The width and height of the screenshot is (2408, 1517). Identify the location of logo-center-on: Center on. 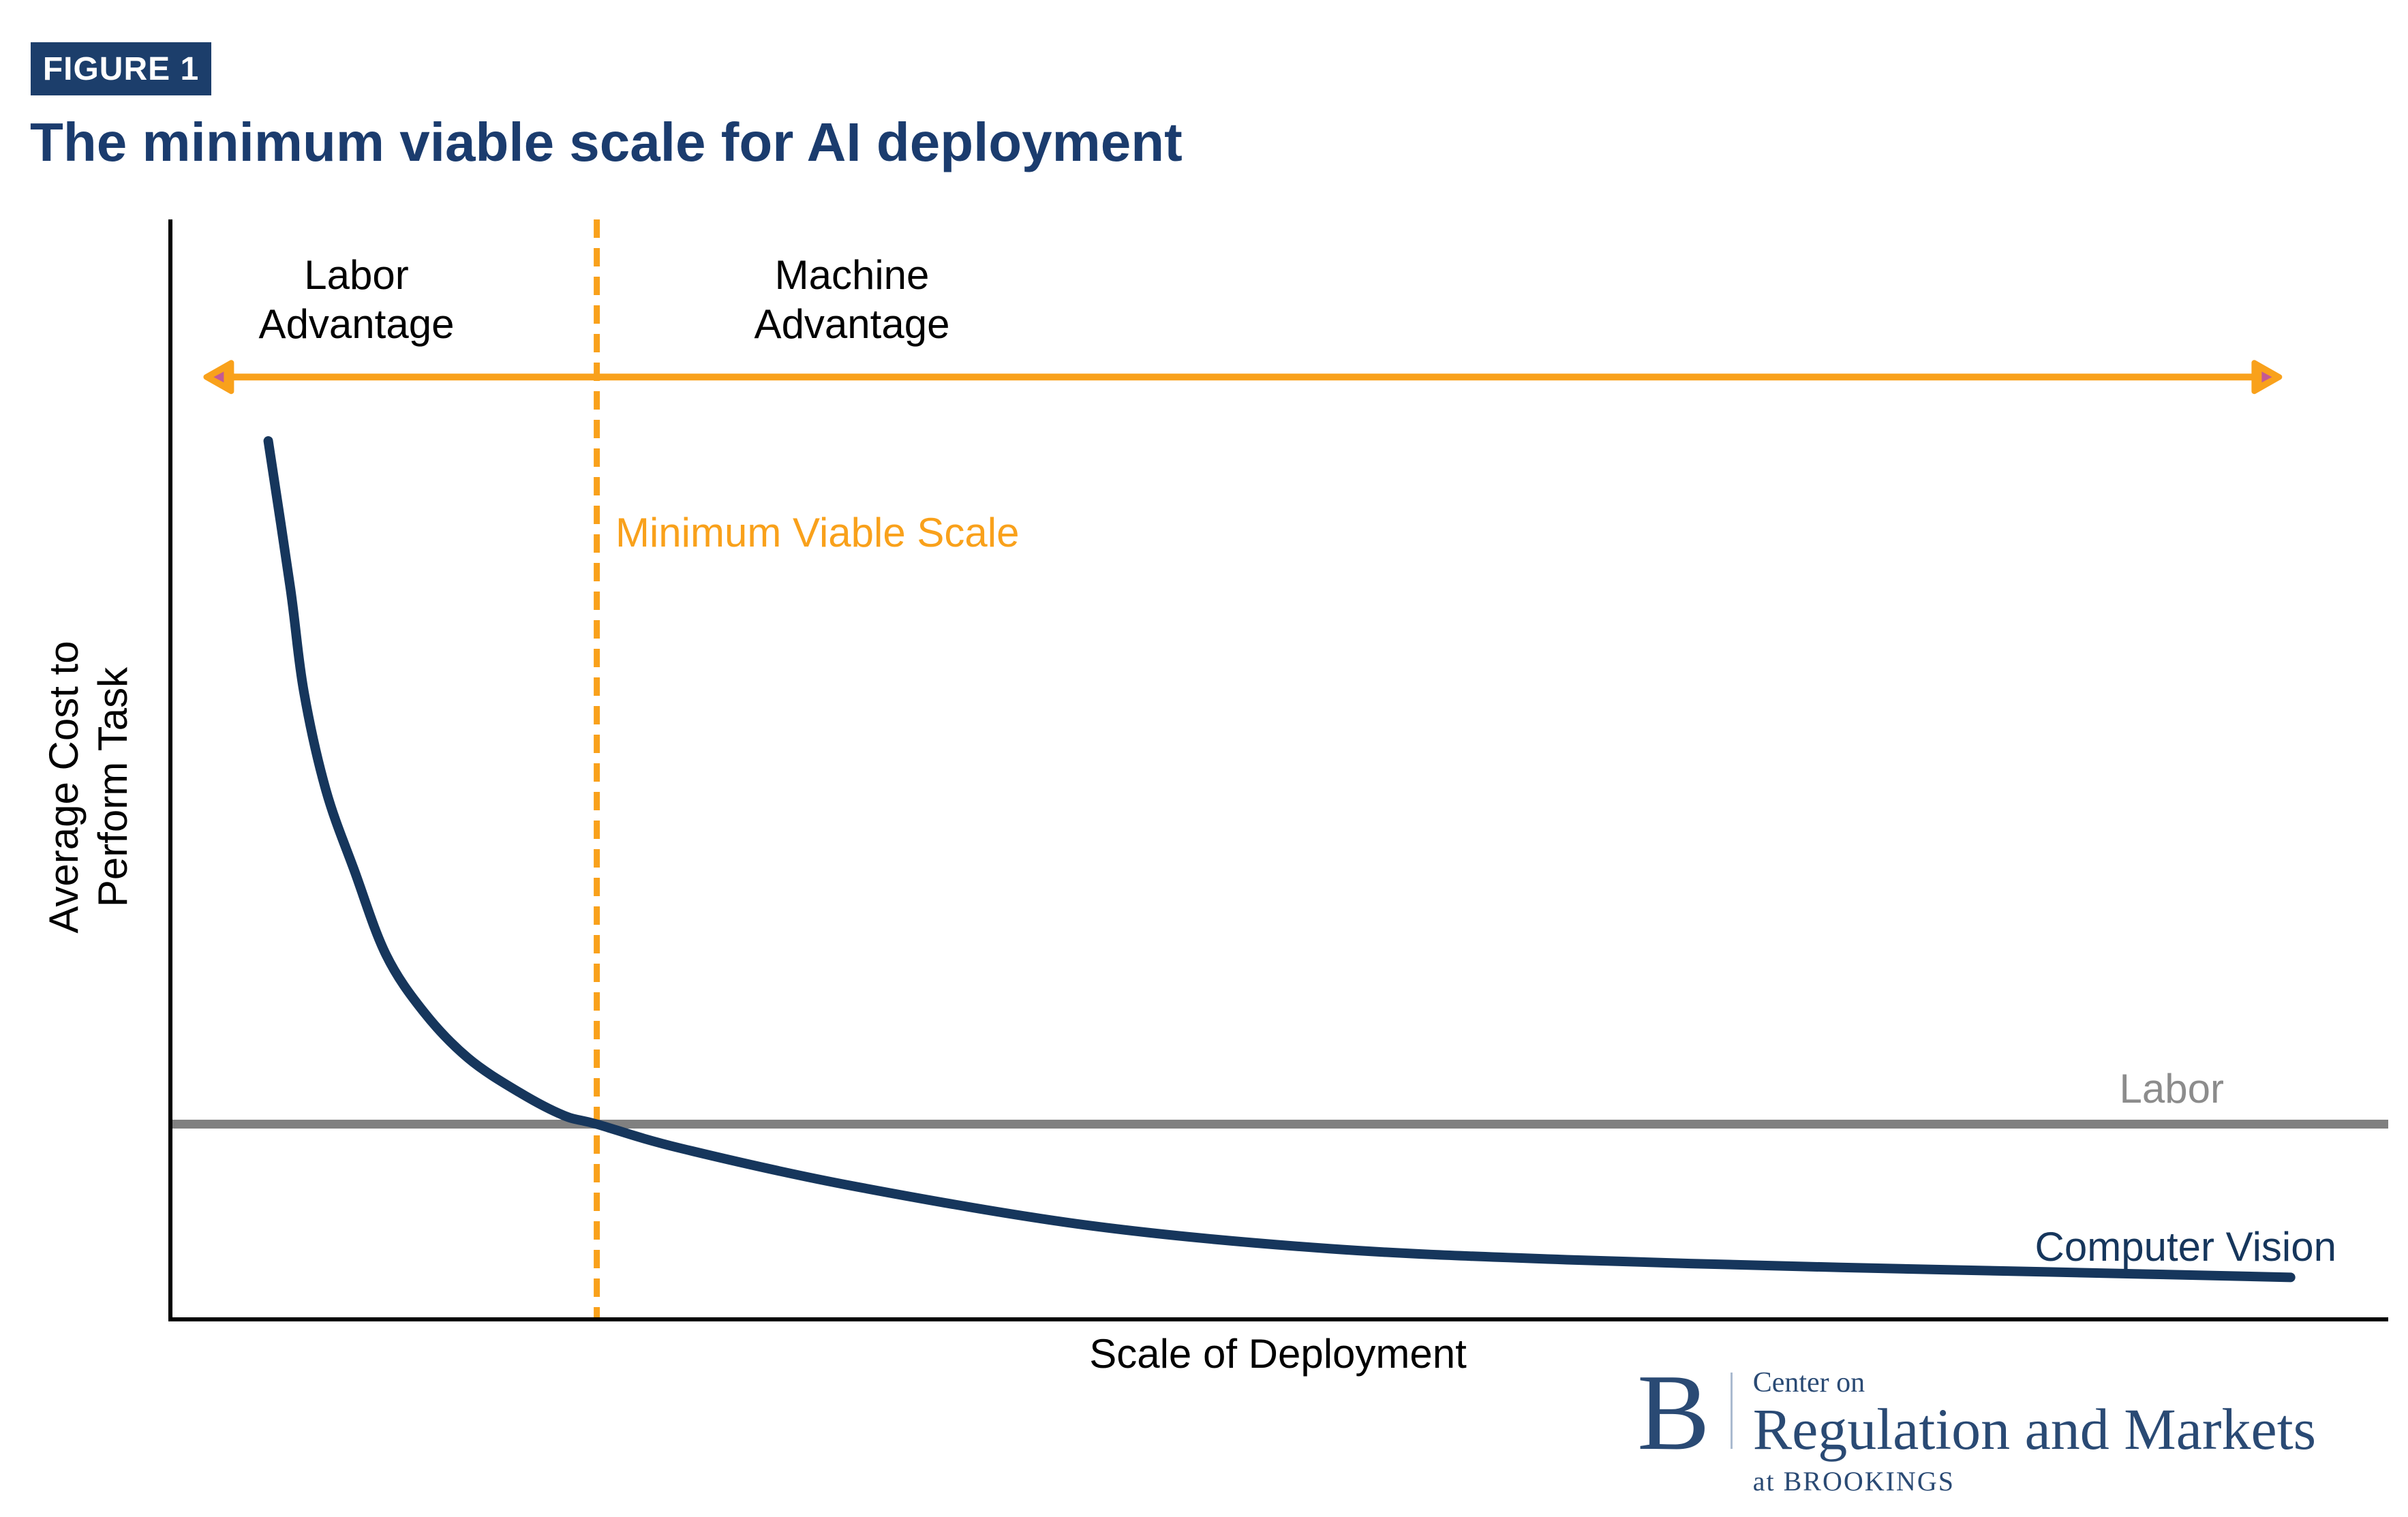
(1808, 1382).